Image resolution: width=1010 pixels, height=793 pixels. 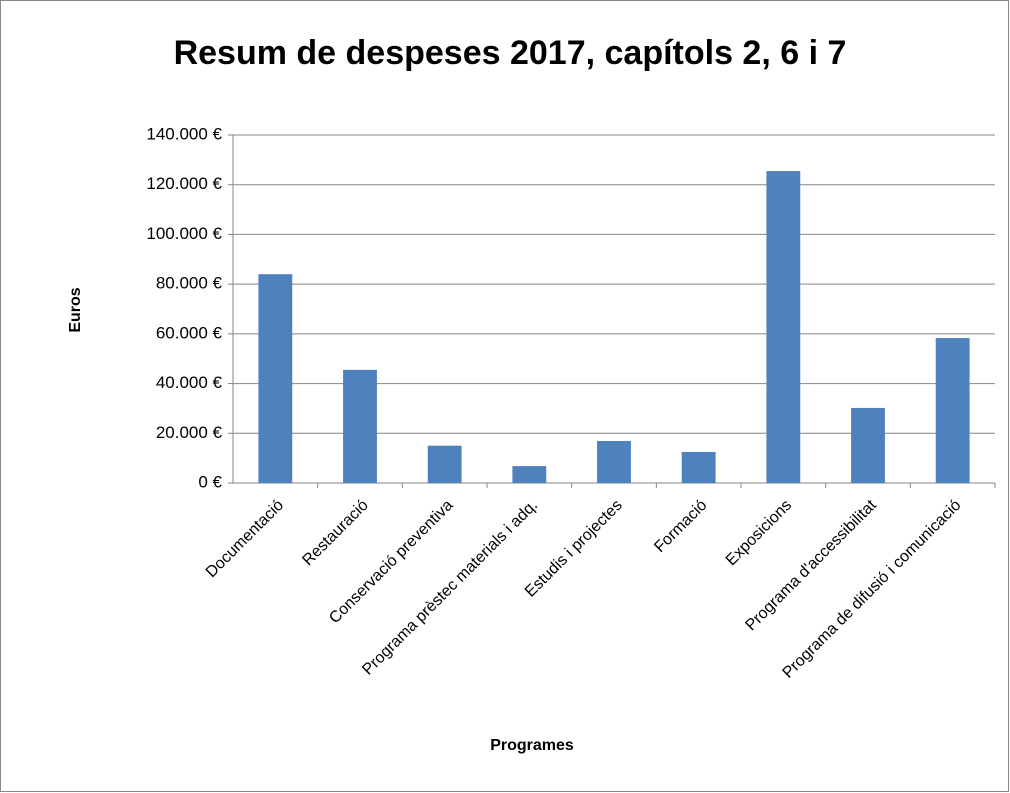 What do you see at coordinates (189, 283) in the screenshot?
I see `y-tick-label: 80.000 €` at bounding box center [189, 283].